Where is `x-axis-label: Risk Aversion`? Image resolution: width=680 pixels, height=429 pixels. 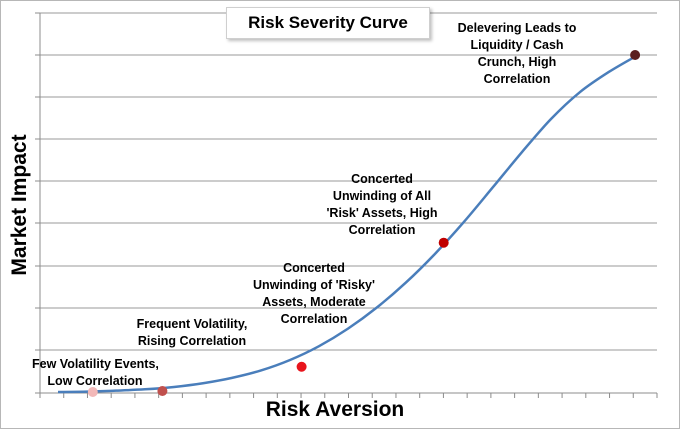 x-axis-label: Risk Aversion is located at coordinates (335, 409).